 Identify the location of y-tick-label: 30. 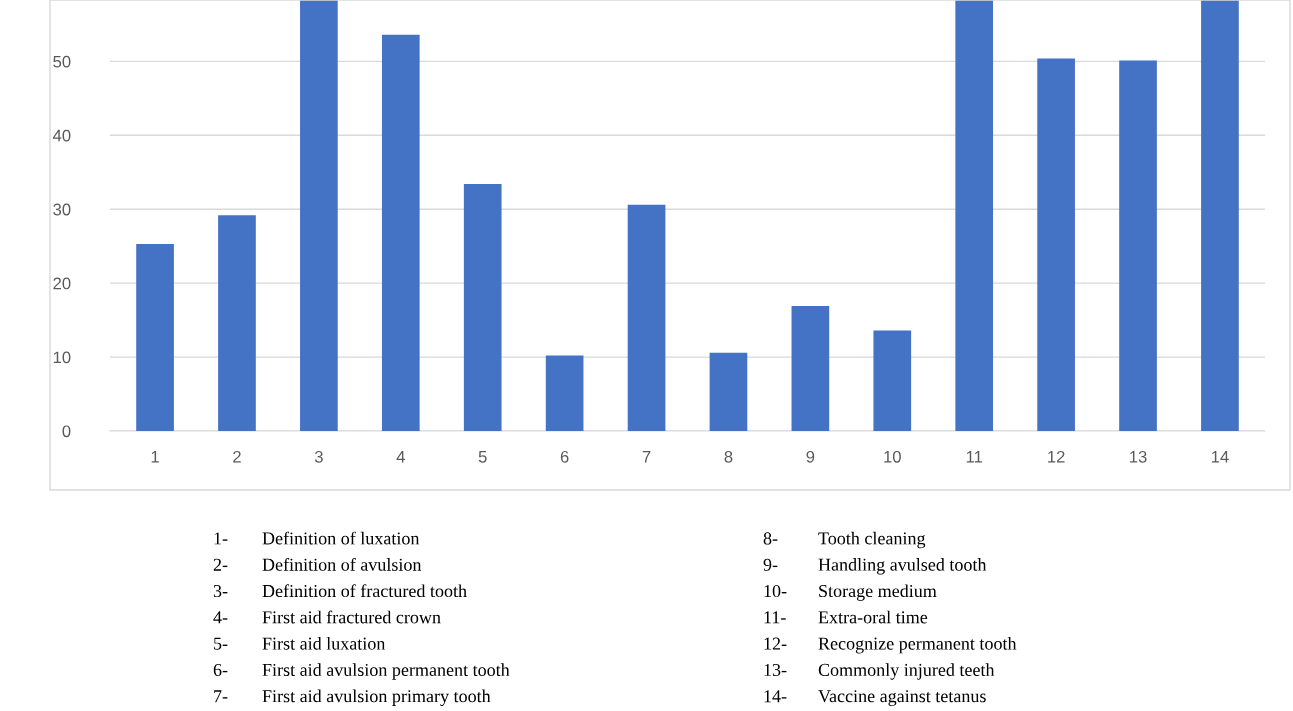
(62, 209).